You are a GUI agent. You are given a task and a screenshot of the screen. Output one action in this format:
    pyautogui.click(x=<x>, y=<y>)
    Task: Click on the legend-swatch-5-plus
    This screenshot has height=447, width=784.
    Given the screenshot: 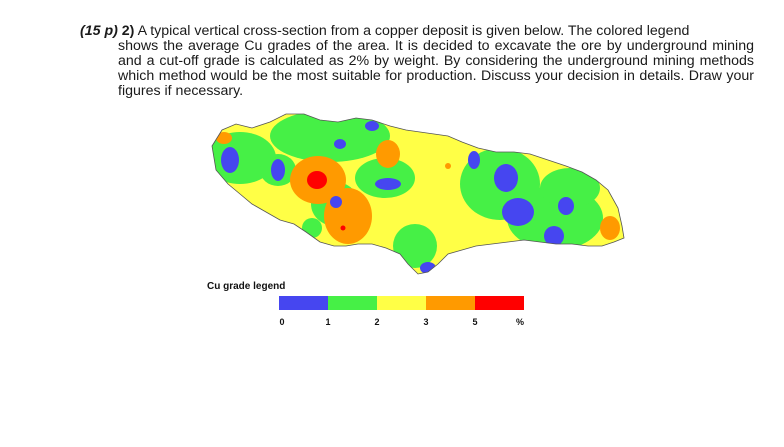 What is the action you would take?
    pyautogui.click(x=499, y=303)
    